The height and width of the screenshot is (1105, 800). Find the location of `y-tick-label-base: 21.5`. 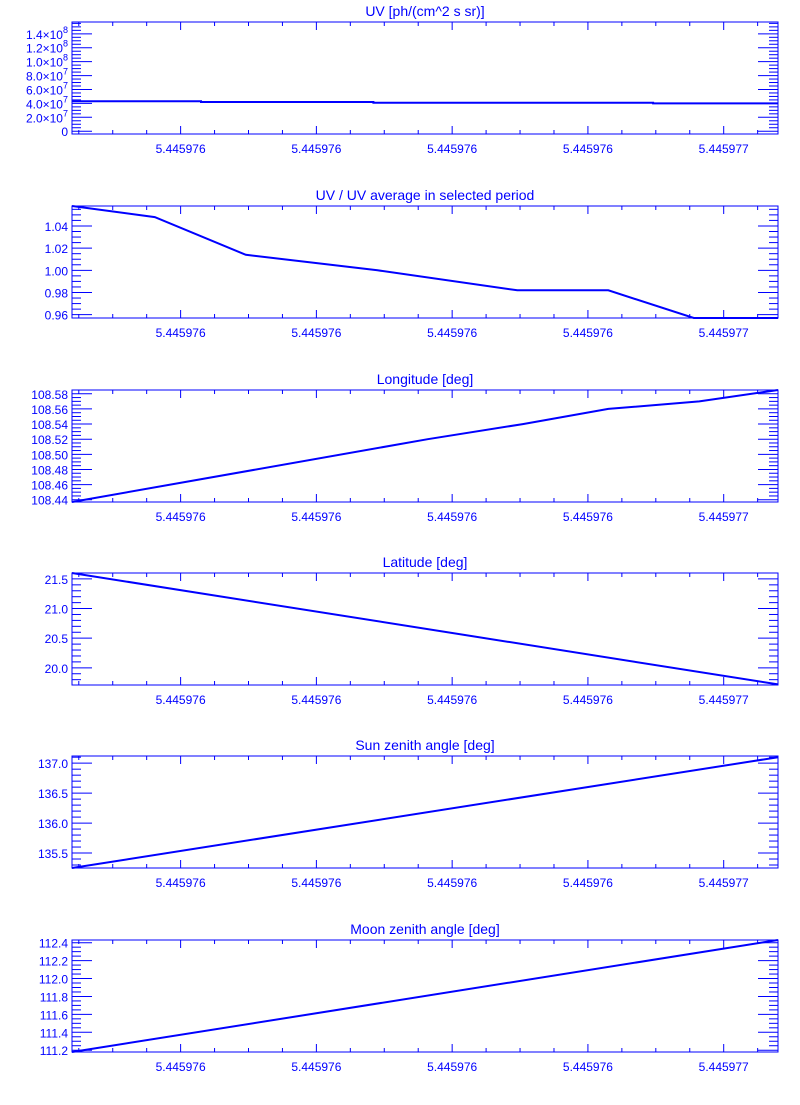

y-tick-label-base: 21.5 is located at coordinates (57, 580).